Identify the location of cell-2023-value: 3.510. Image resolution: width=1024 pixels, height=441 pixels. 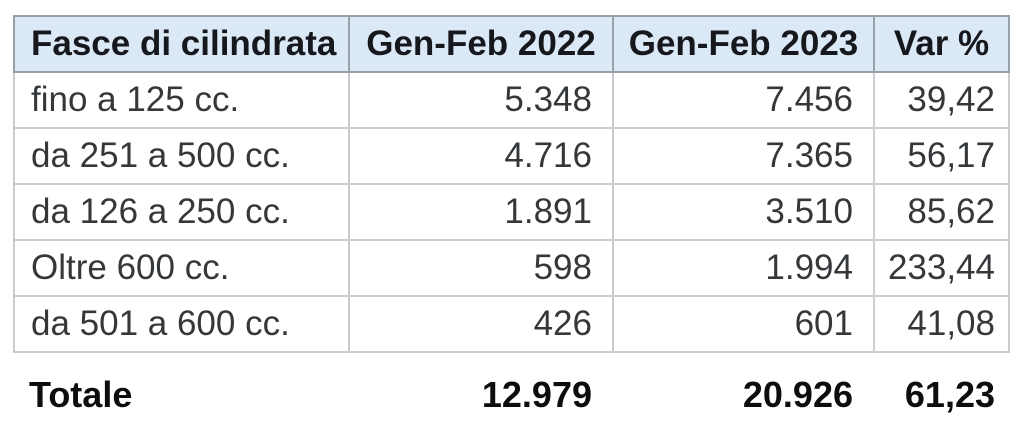
(743, 212).